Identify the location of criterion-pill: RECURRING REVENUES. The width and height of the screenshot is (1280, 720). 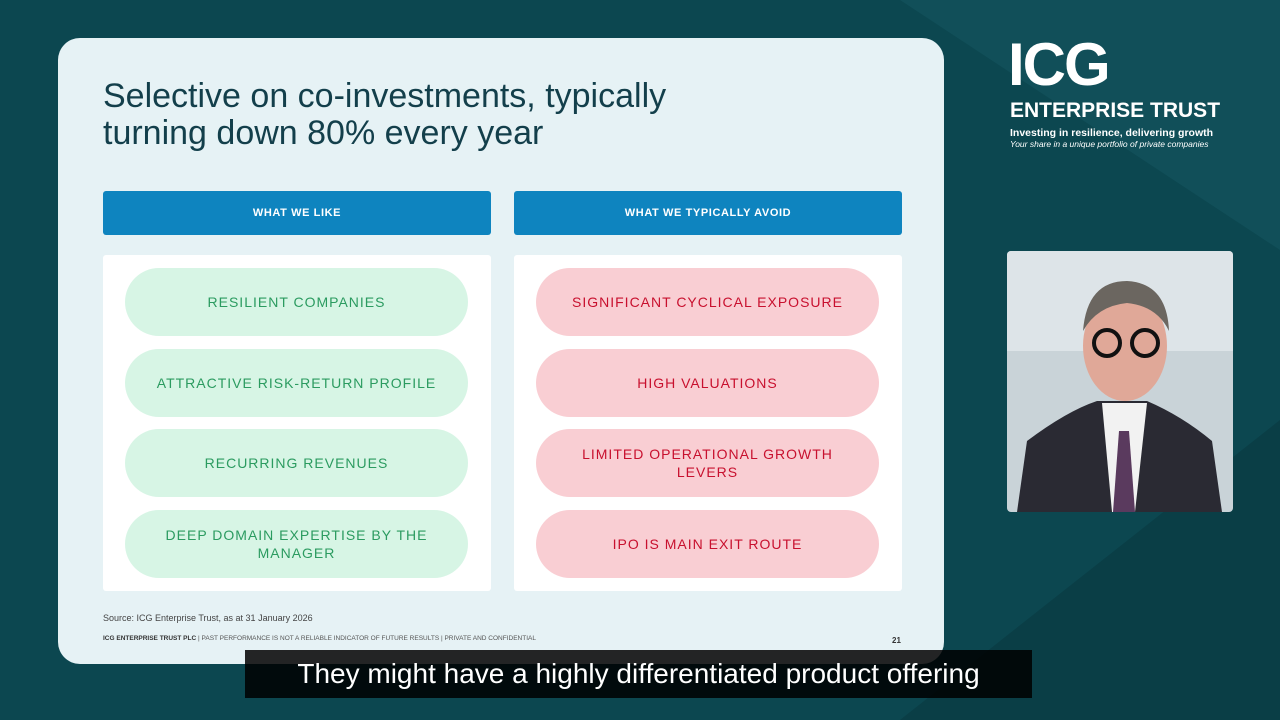
(296, 463).